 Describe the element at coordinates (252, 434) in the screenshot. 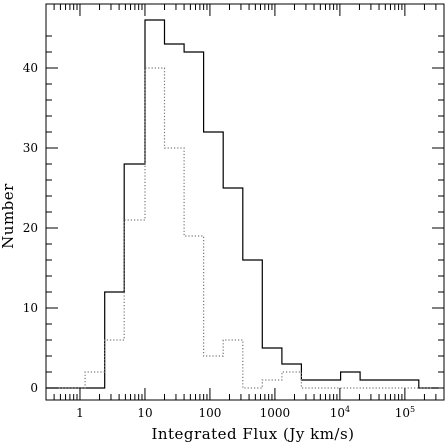

I see `x-axis-title: Integrated Flux (Jy km/s)` at that location.